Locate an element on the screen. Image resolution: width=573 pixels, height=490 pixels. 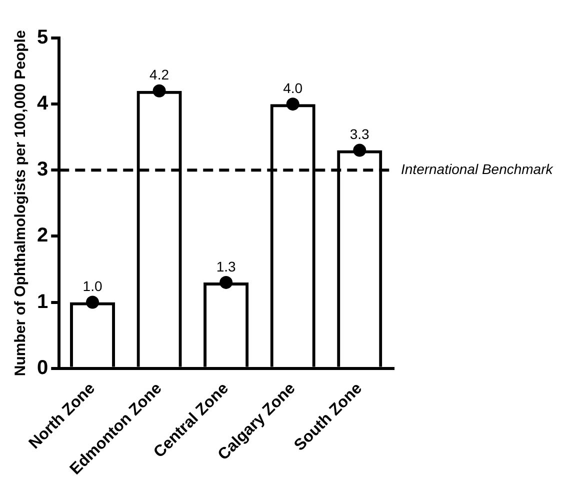
y-tick-label: 3 is located at coordinates (42, 169).